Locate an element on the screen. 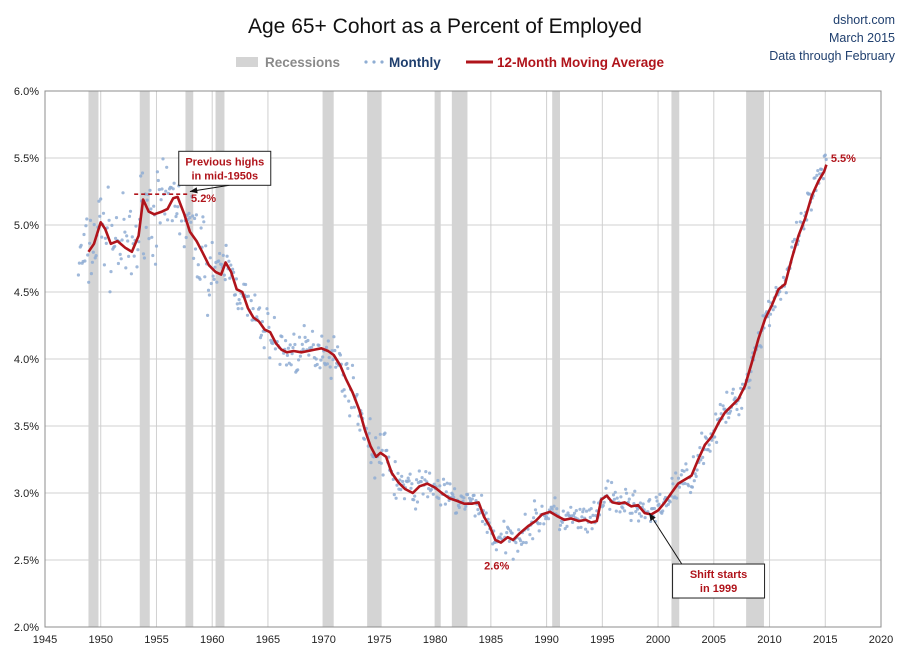 The image size is (908, 662). y-tick-label: 4.5% is located at coordinates (26, 293).